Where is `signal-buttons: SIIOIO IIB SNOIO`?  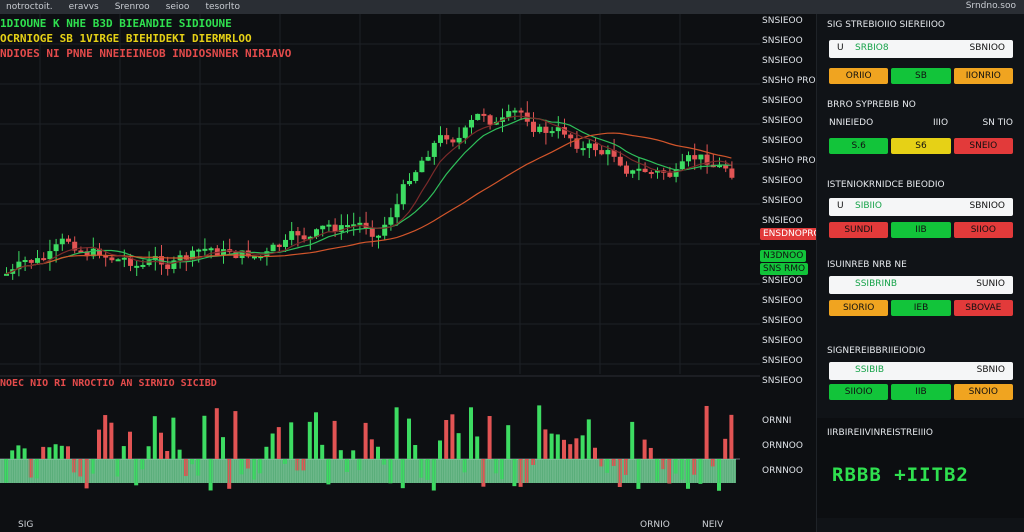
signal-buttons: SIIOIO IIB SNOIO is located at coordinates (921, 392).